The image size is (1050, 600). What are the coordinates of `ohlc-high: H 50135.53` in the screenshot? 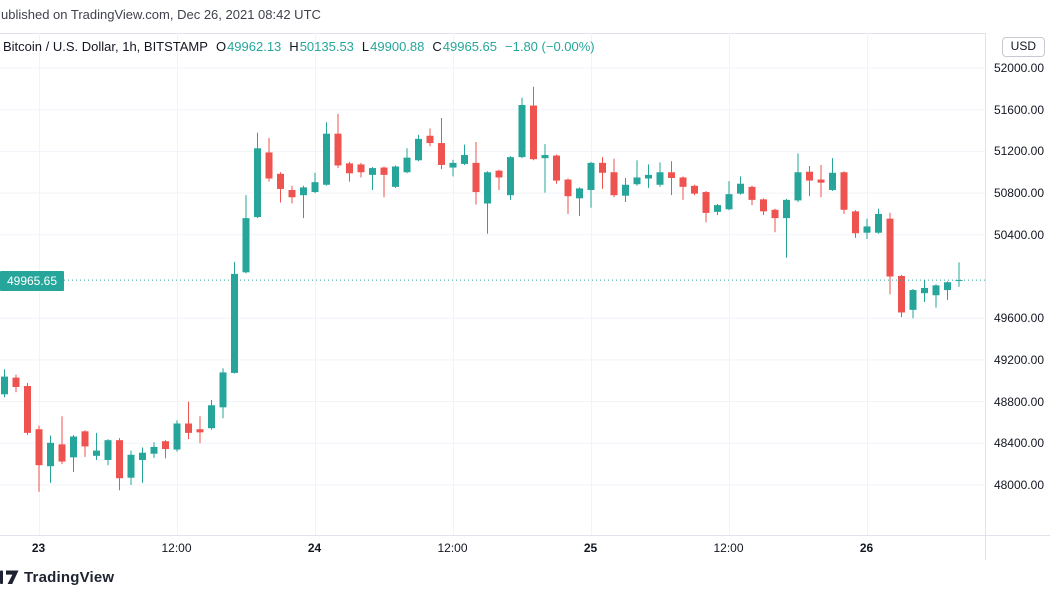 It's located at (321, 46).